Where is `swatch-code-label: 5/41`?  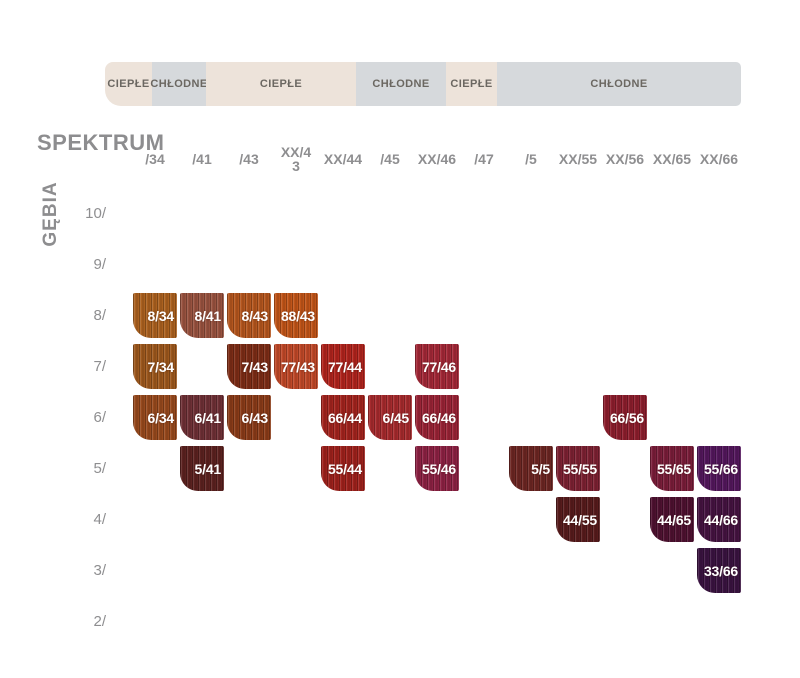
swatch-code-label: 5/41 is located at coordinates (208, 468).